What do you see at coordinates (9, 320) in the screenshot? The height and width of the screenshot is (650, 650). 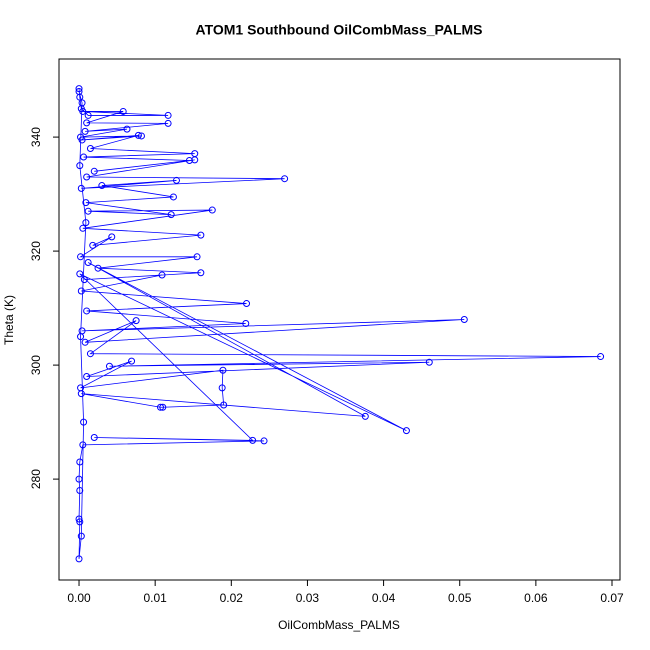 I see `y-axis-label: Theta (K)` at bounding box center [9, 320].